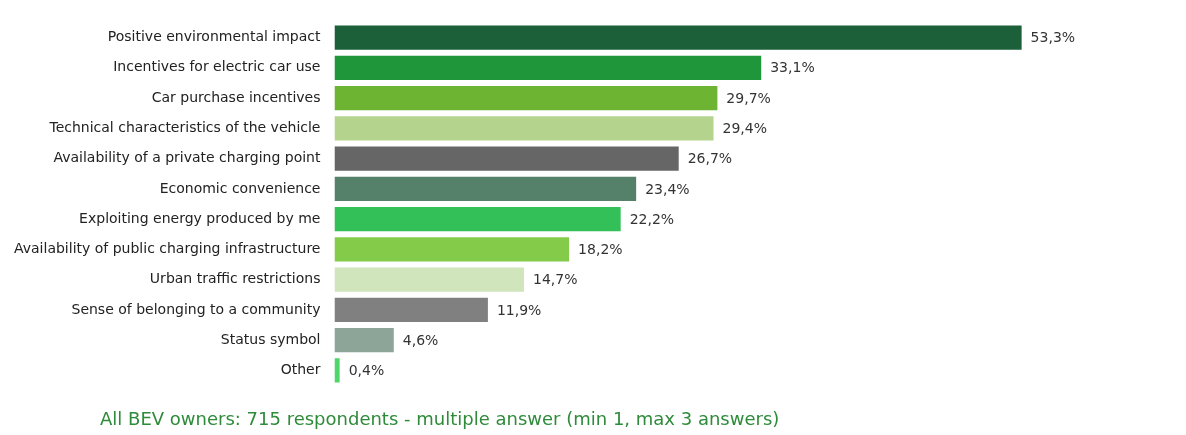 The image size is (1186, 435). Describe the element at coordinates (600, 249) in the screenshot. I see `data-label: 18,2%` at that location.